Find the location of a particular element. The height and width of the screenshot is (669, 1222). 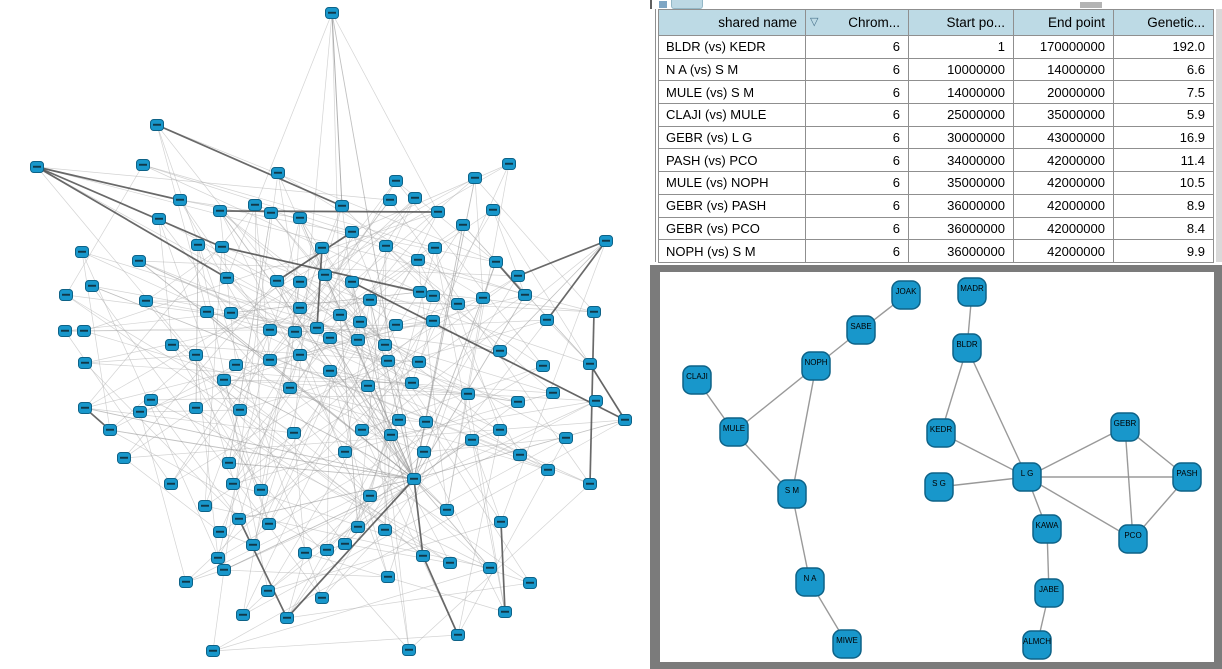

table-row-9: NOPH (vs) S M 6 36000000 42000000 9.9 is located at coordinates (936, 251).